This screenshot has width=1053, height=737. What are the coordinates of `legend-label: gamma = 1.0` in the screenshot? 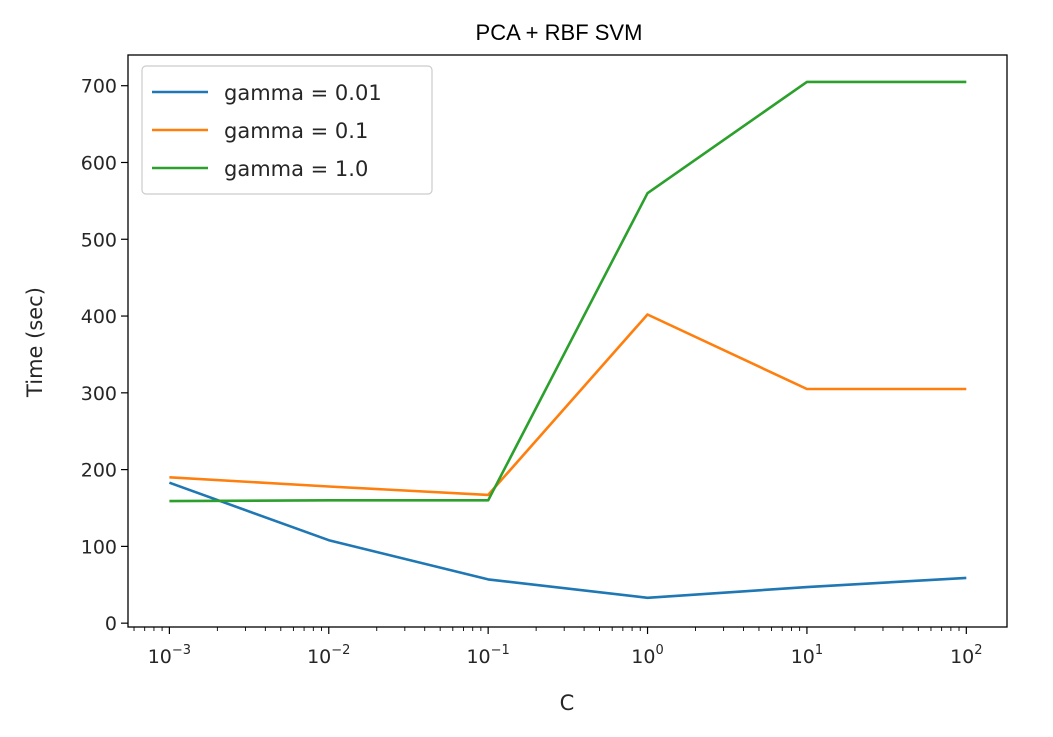 It's located at (296, 169).